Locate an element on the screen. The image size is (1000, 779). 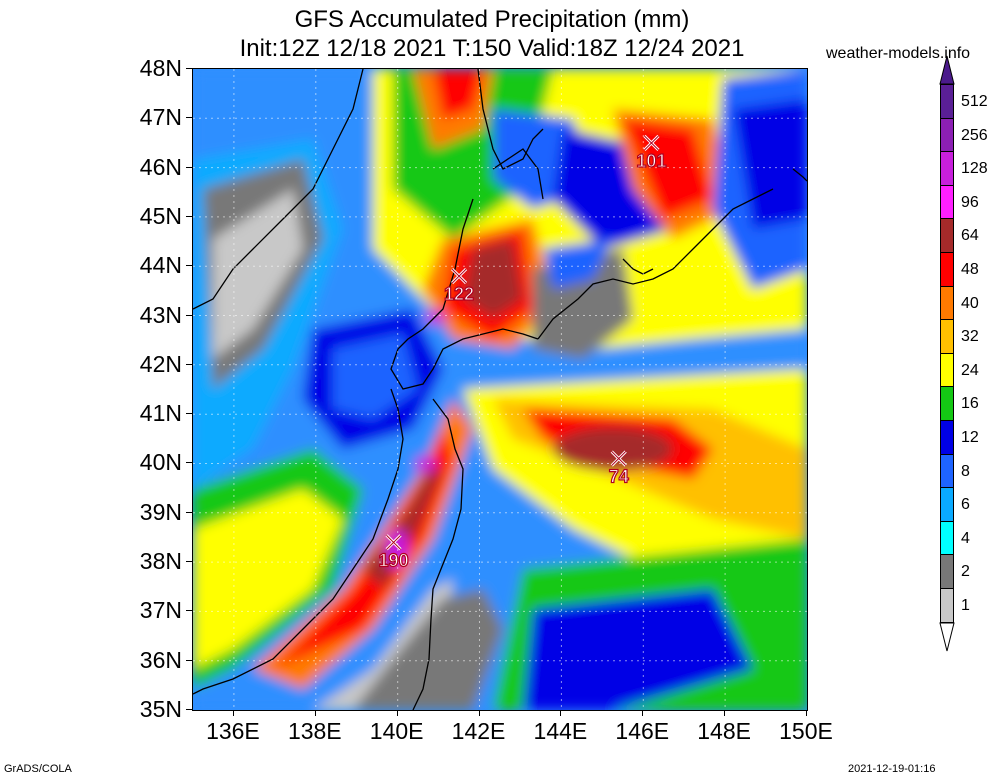
max-marker-value: 190 is located at coordinates (394, 560).